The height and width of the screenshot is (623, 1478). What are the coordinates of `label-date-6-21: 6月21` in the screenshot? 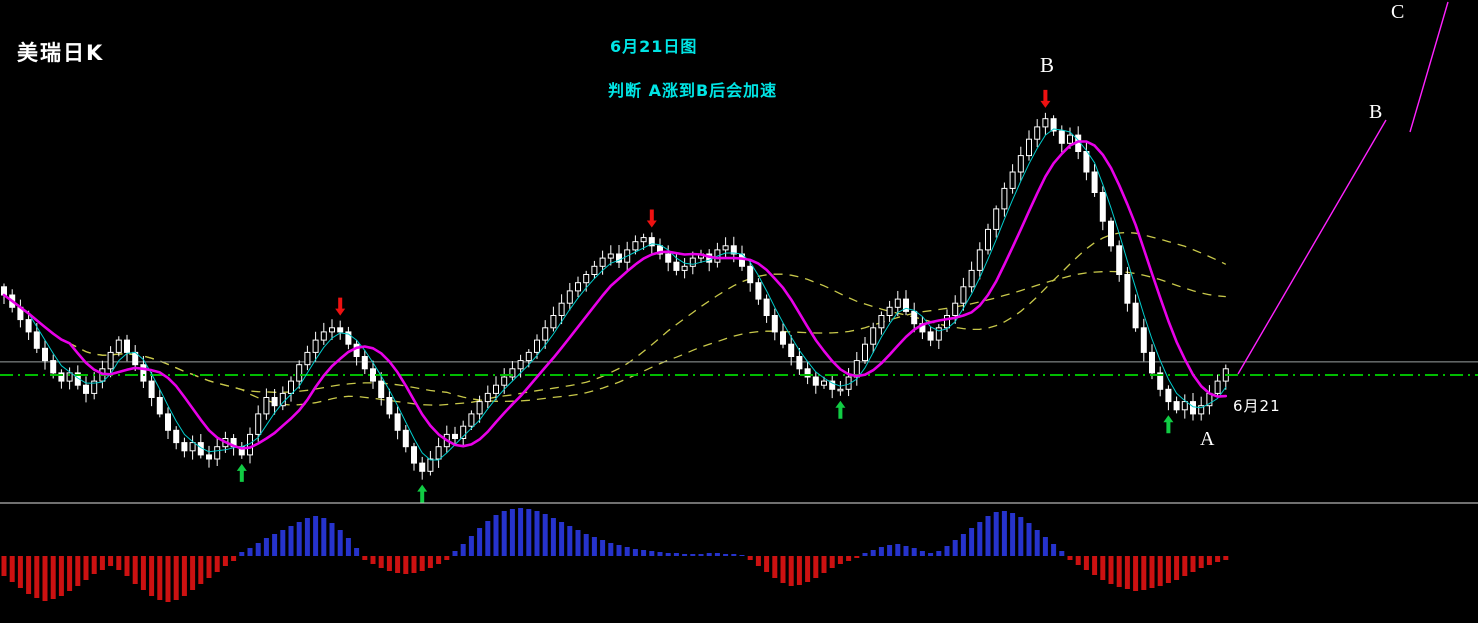 It's located at (1257, 406).